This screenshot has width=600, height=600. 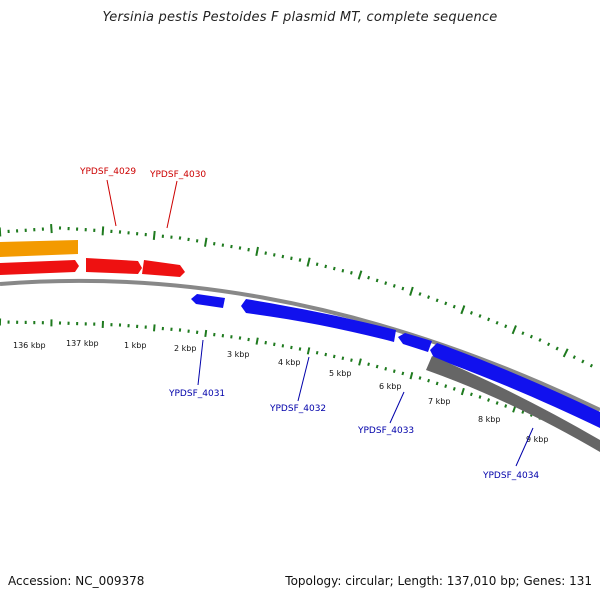 What do you see at coordinates (76, 581) in the screenshot?
I see `accession-text: Accession: NC_009378` at bounding box center [76, 581].